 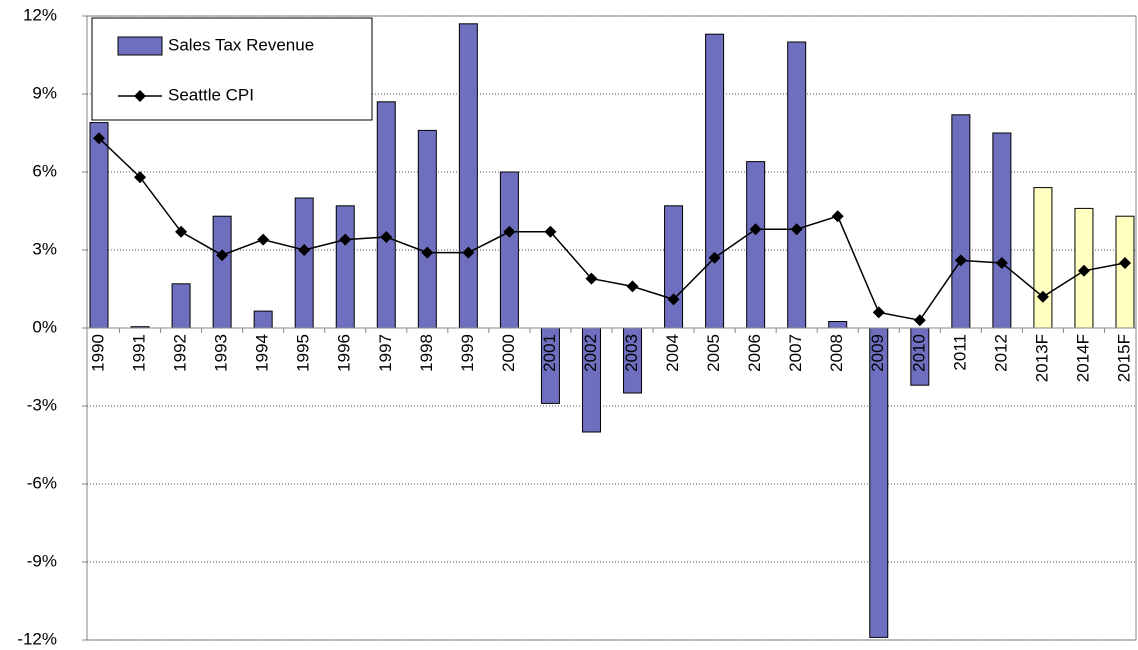 I want to click on y-tick-label: -6%, so click(x=42, y=482).